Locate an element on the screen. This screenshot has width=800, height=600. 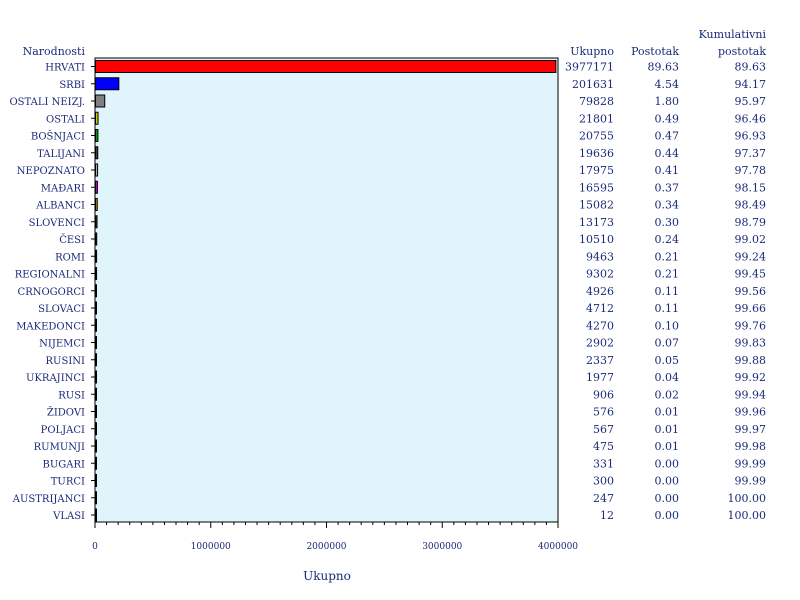
cumulative-label: 99.94 is located at coordinates (751, 394).